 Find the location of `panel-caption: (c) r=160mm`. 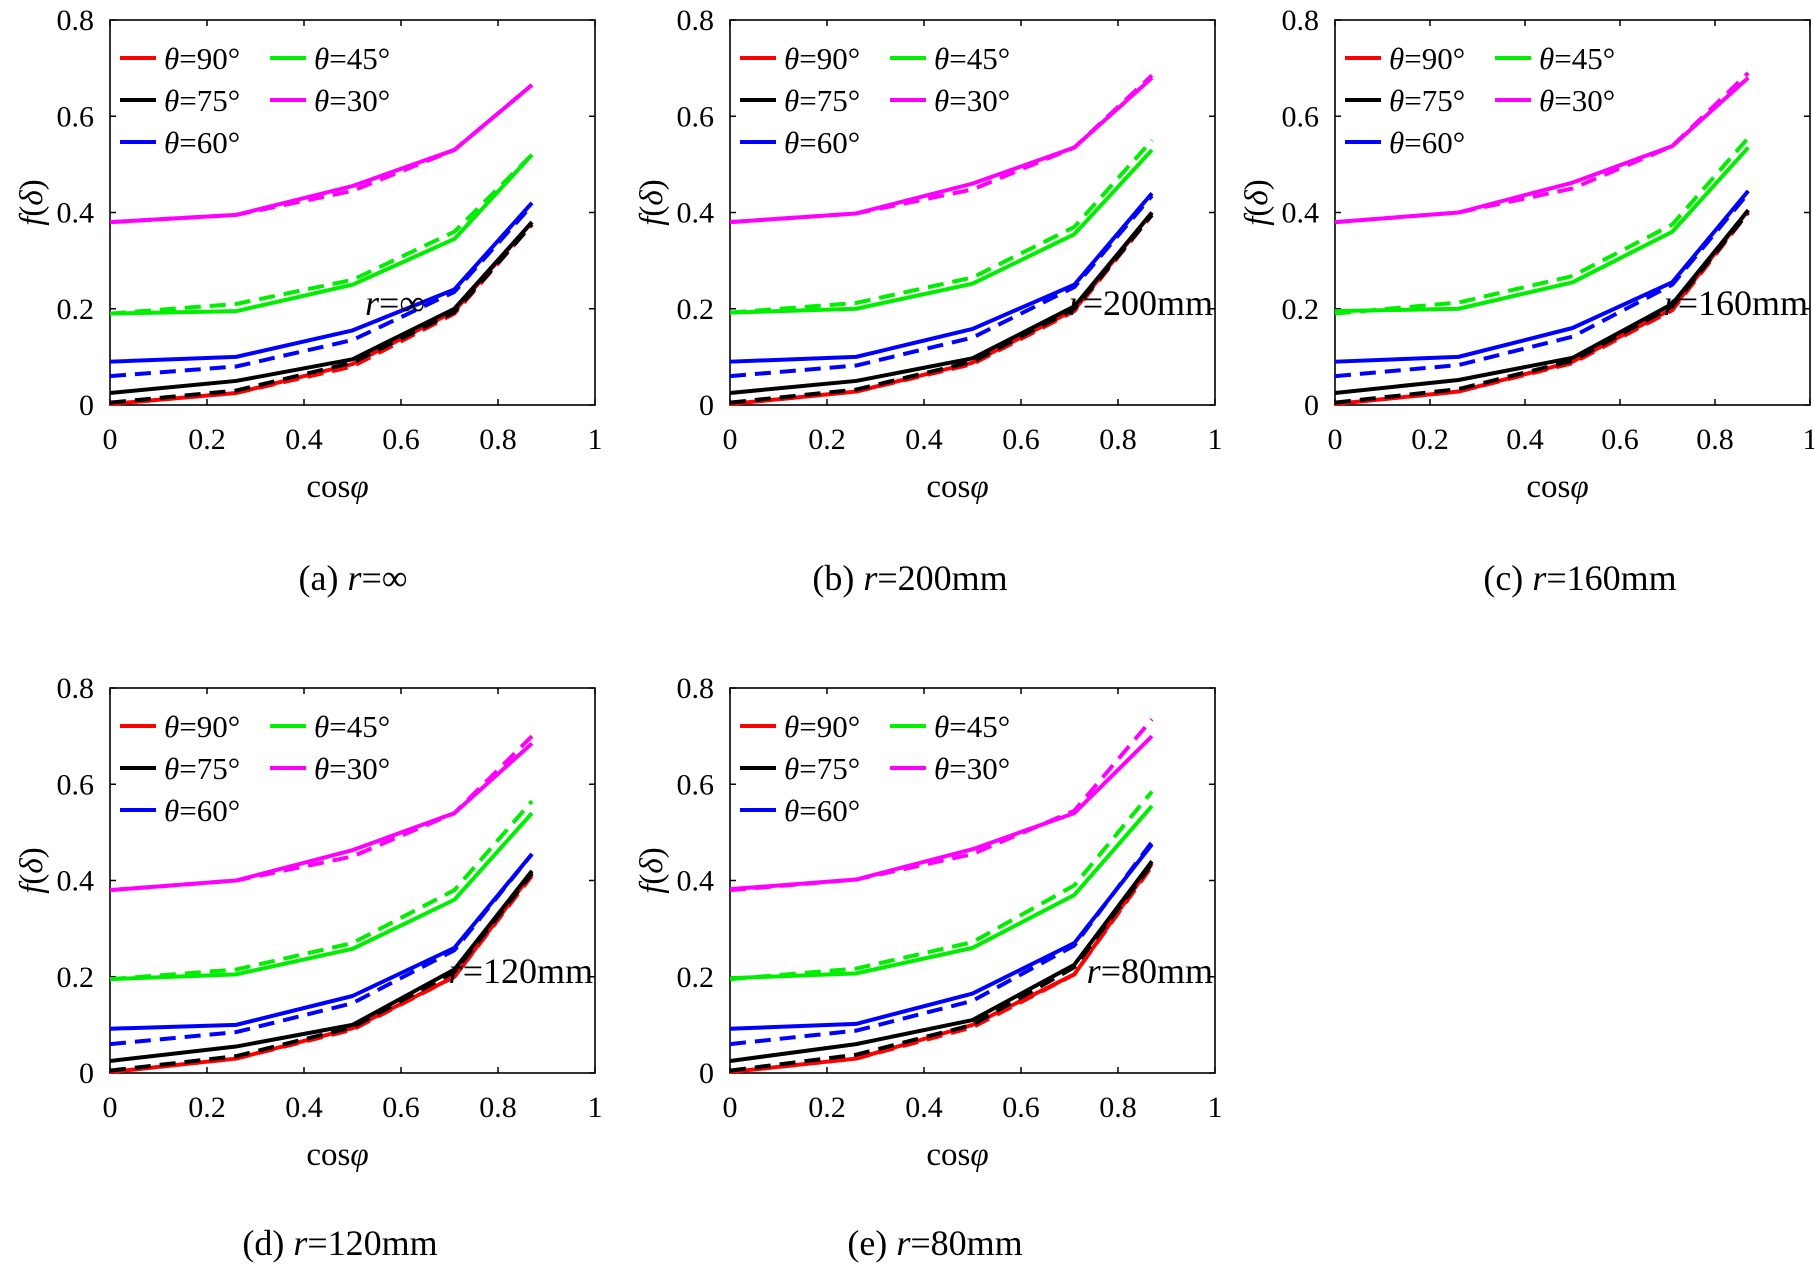

panel-caption: (c) r=160mm is located at coordinates (1579, 578).